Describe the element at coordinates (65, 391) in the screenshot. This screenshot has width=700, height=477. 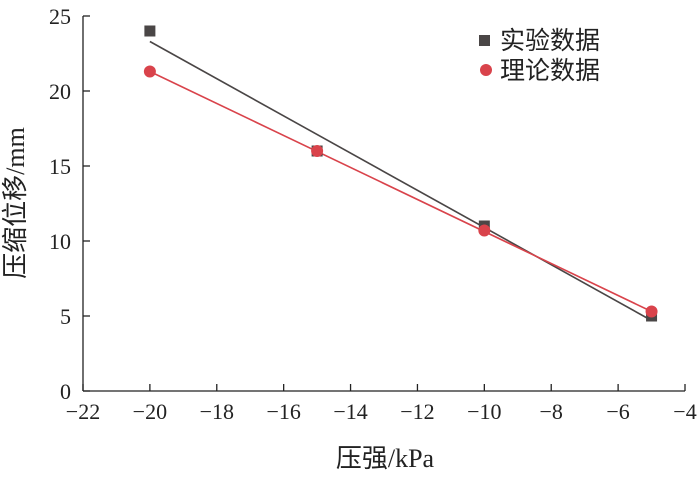
I see `y-tick-label: 0` at that location.